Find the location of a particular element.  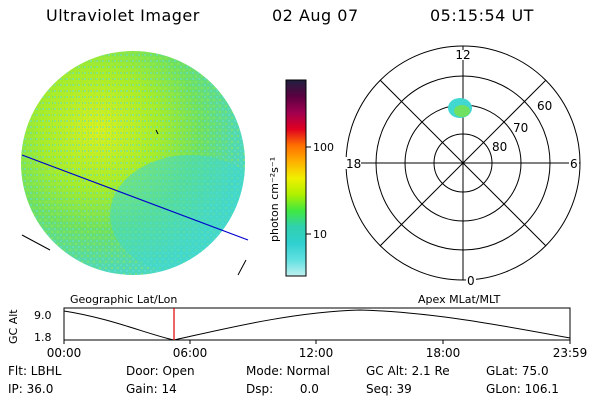

polar-label-right-bg is located at coordinates (574, 163).